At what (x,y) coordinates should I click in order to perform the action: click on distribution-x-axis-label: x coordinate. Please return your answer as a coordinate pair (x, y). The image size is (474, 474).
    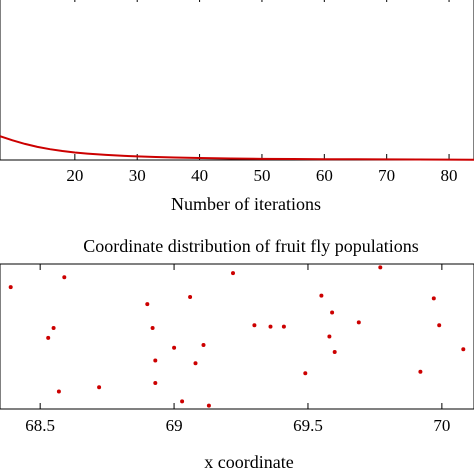
    Looking at the image, I should click on (248, 462).